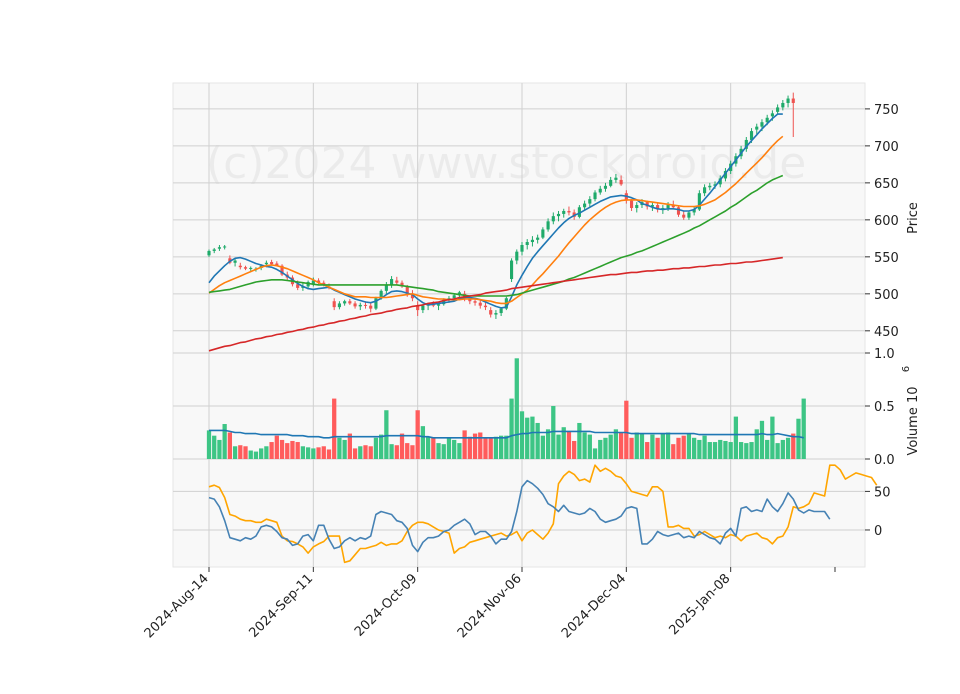 Image resolution: width=960 pixels, height=694 pixels. What do you see at coordinates (495, 304) in the screenshot?
I see `price-ma100-line` at bounding box center [495, 304].